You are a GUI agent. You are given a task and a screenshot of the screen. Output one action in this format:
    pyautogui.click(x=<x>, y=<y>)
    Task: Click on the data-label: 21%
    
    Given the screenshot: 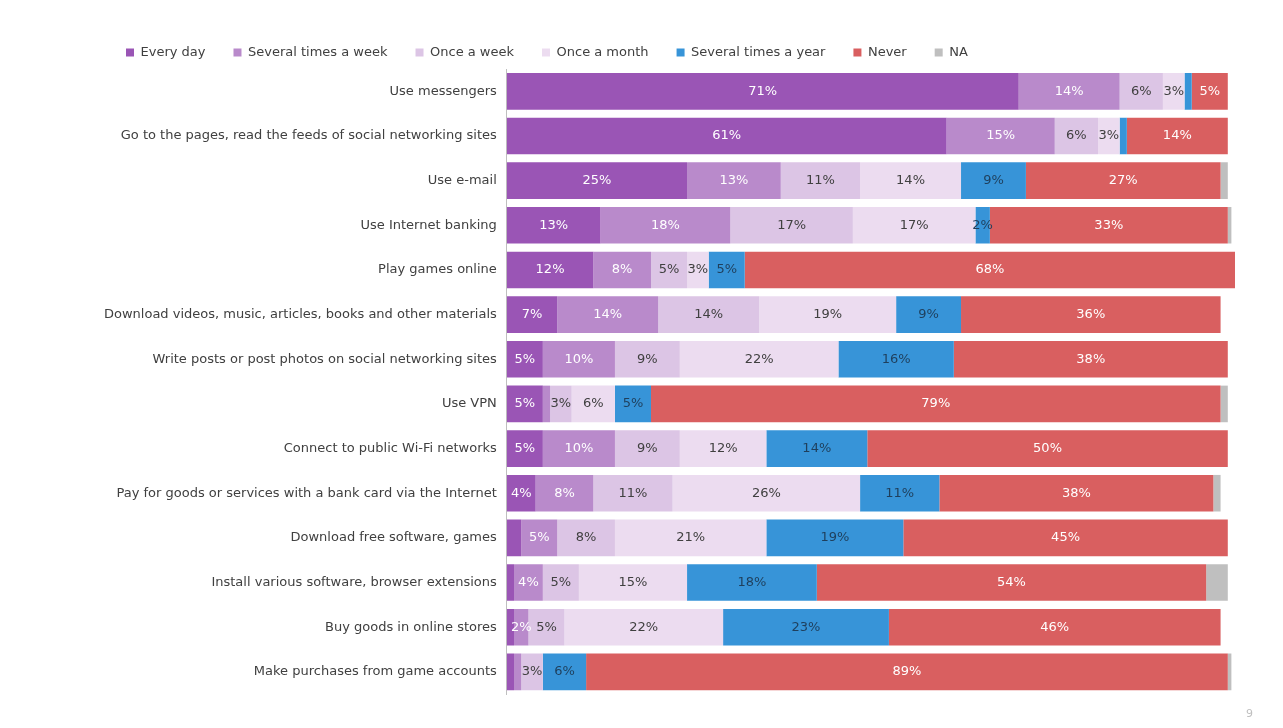 What is the action you would take?
    pyautogui.click(x=691, y=537)
    